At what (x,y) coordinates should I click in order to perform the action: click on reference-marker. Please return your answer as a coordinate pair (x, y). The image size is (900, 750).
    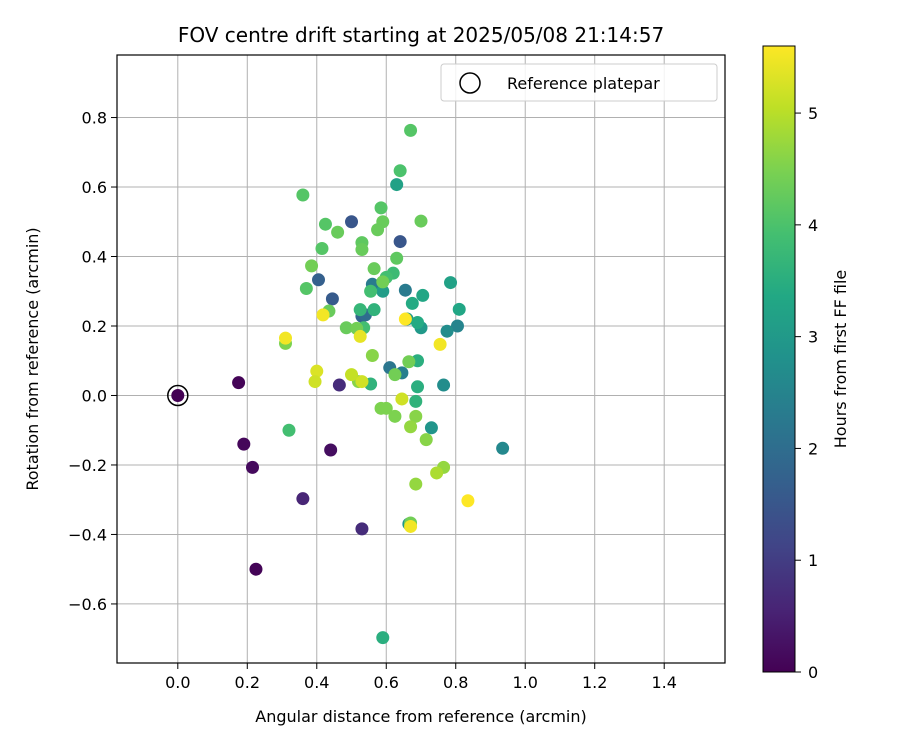
    Looking at the image, I should click on (178, 395).